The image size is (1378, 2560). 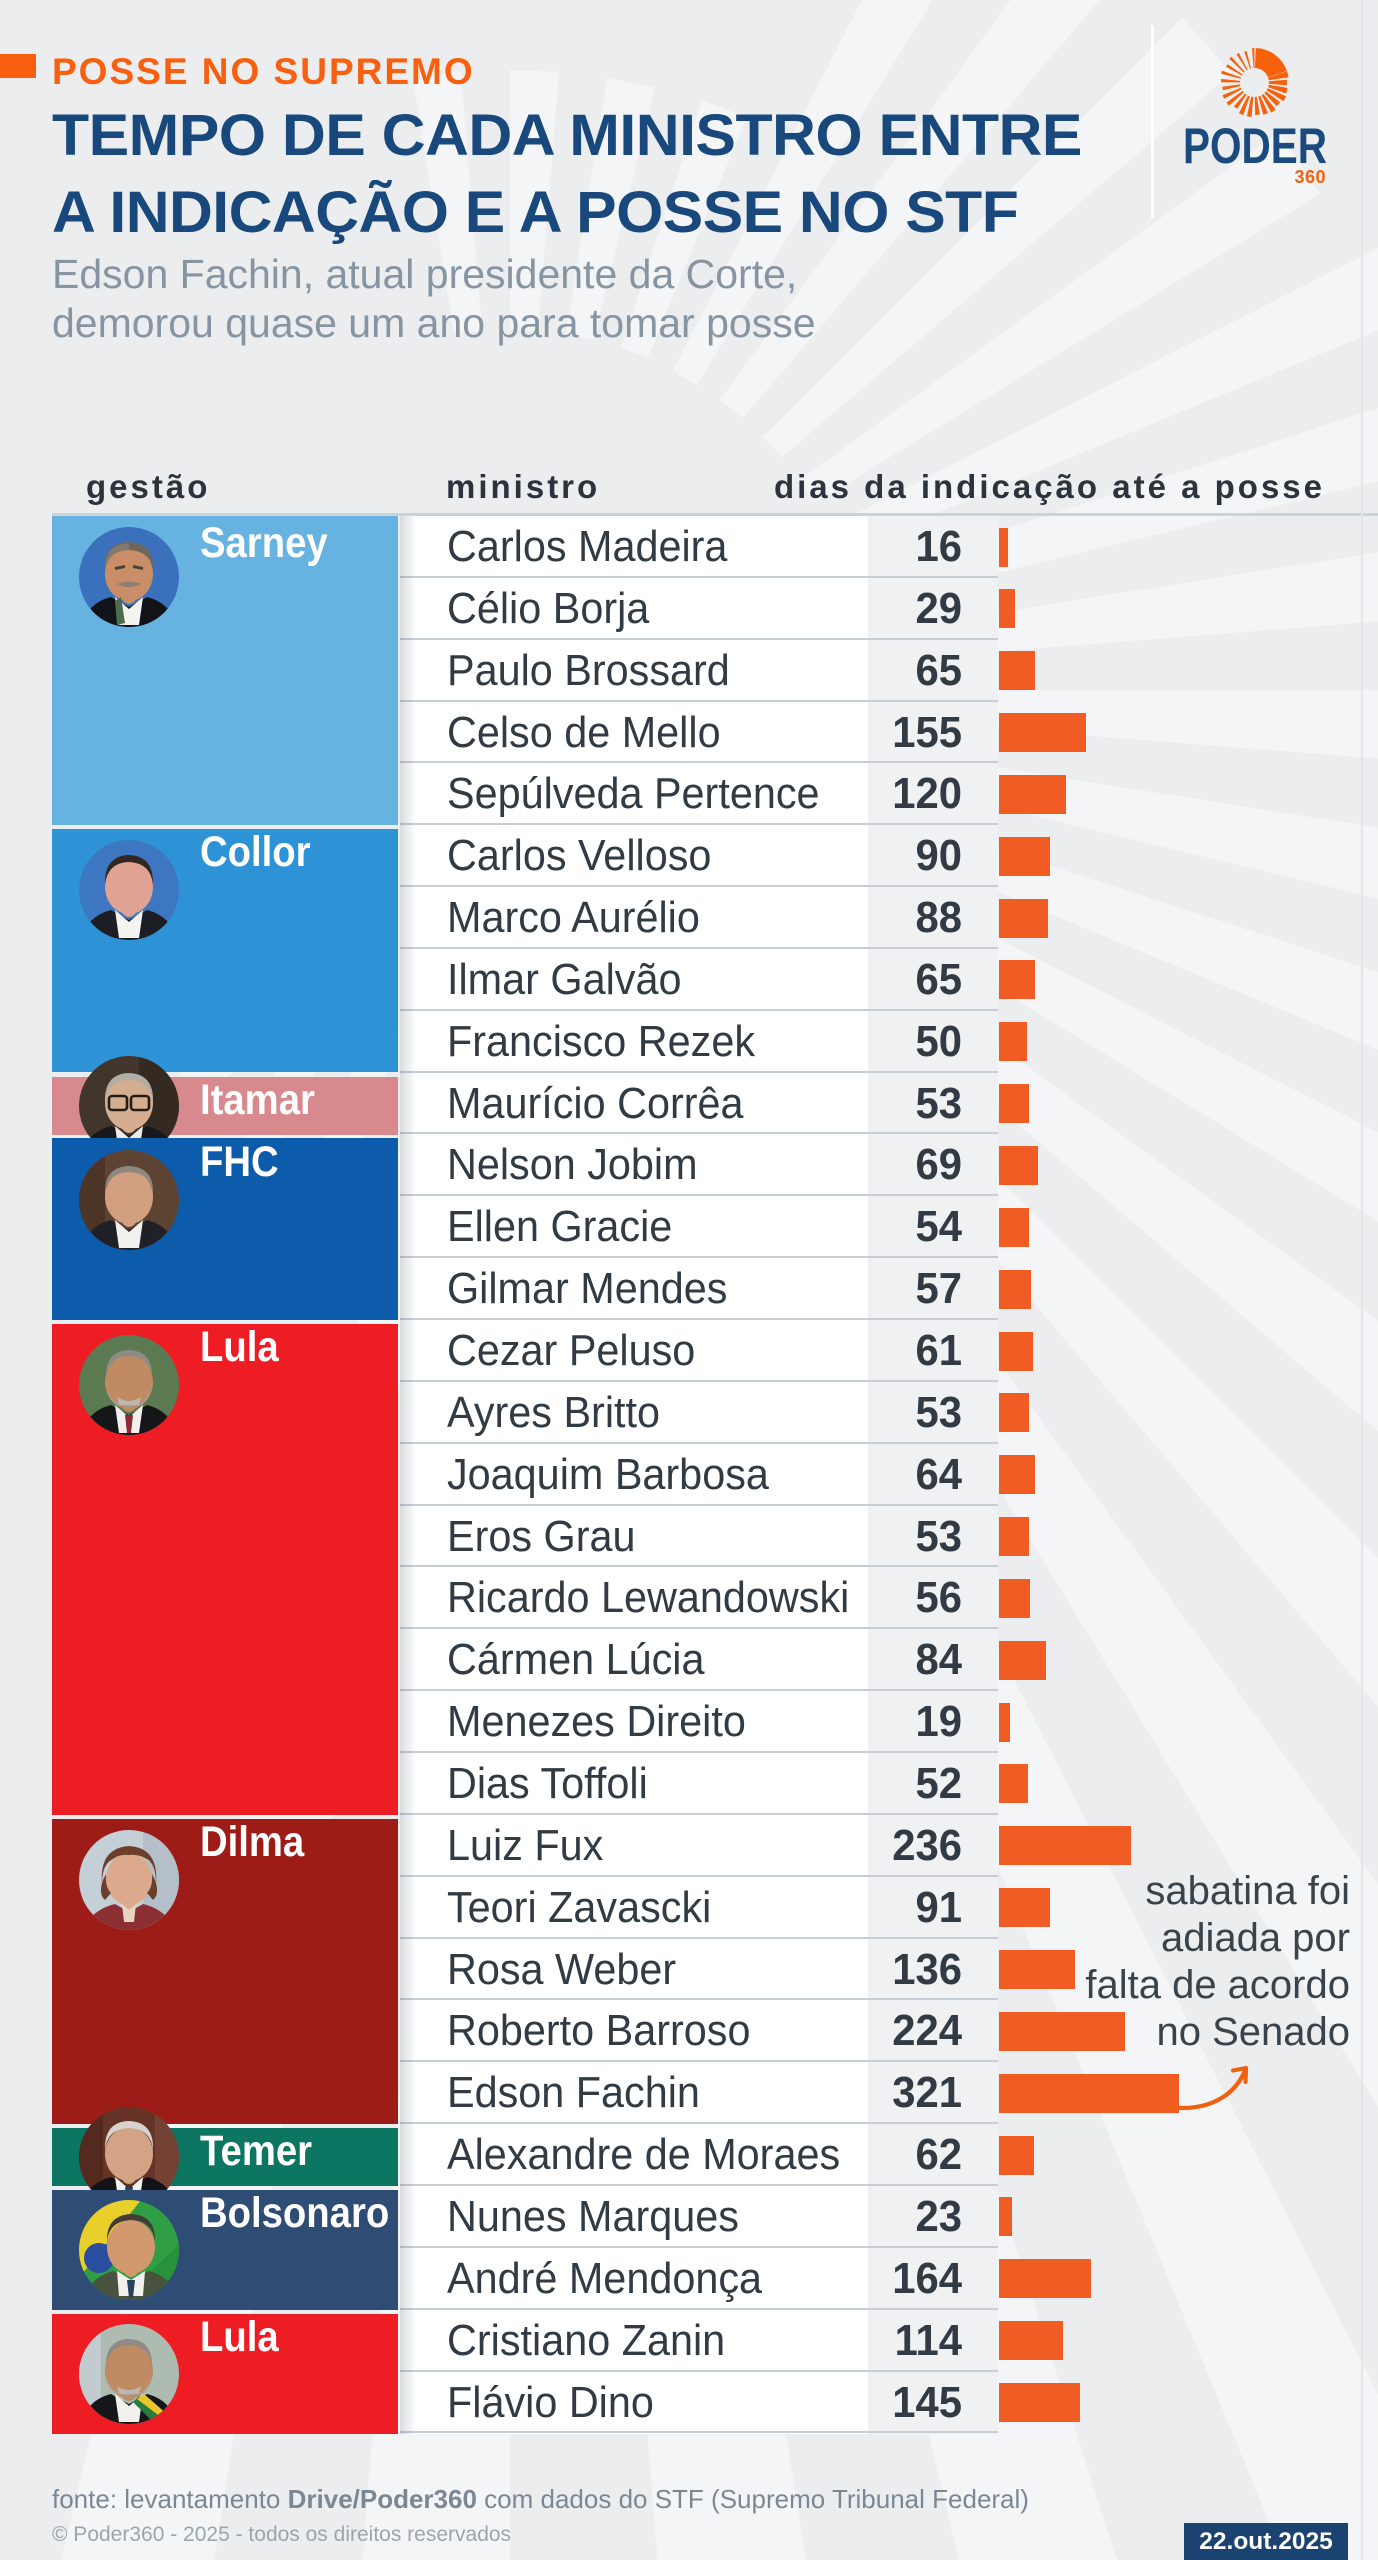 What do you see at coordinates (1255, 146) in the screenshot?
I see `svg-text: PODER` at bounding box center [1255, 146].